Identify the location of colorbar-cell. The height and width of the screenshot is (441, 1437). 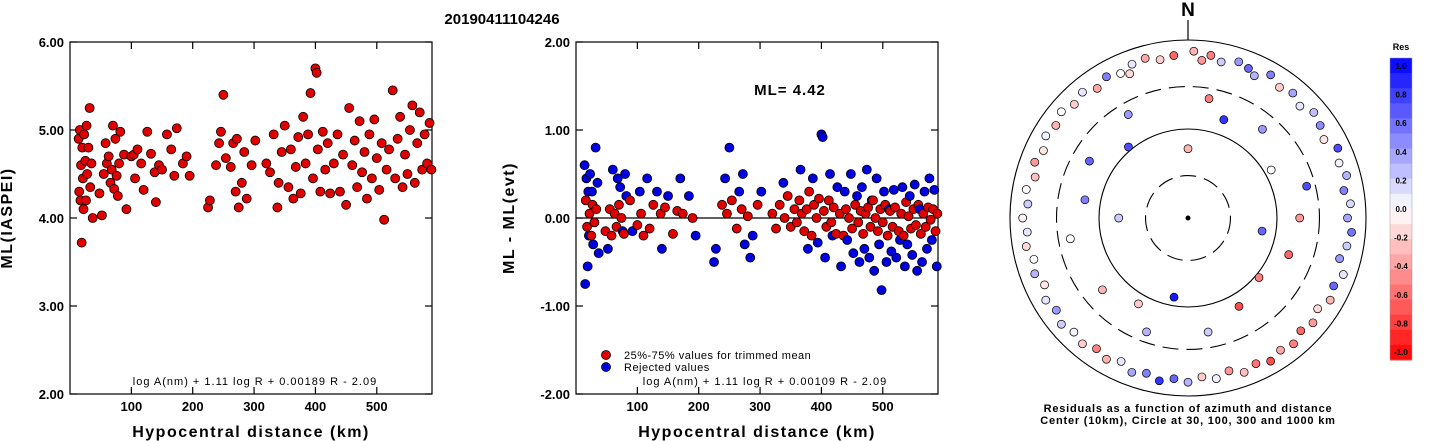
(1401, 156).